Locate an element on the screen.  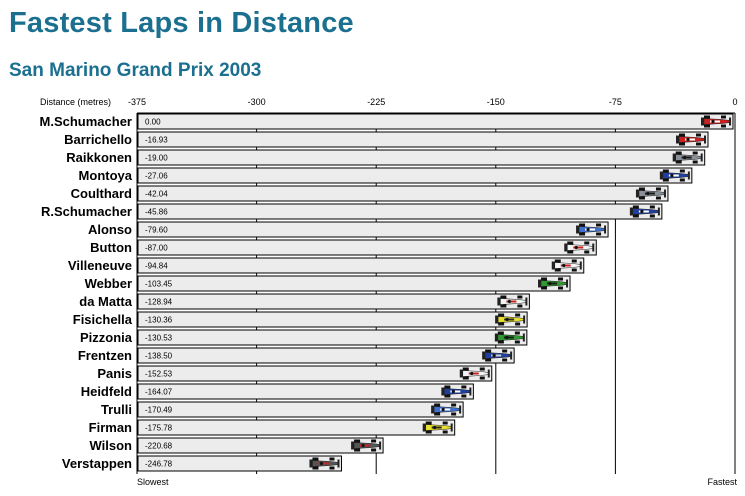
data-label: -128.94 is located at coordinates (159, 302).